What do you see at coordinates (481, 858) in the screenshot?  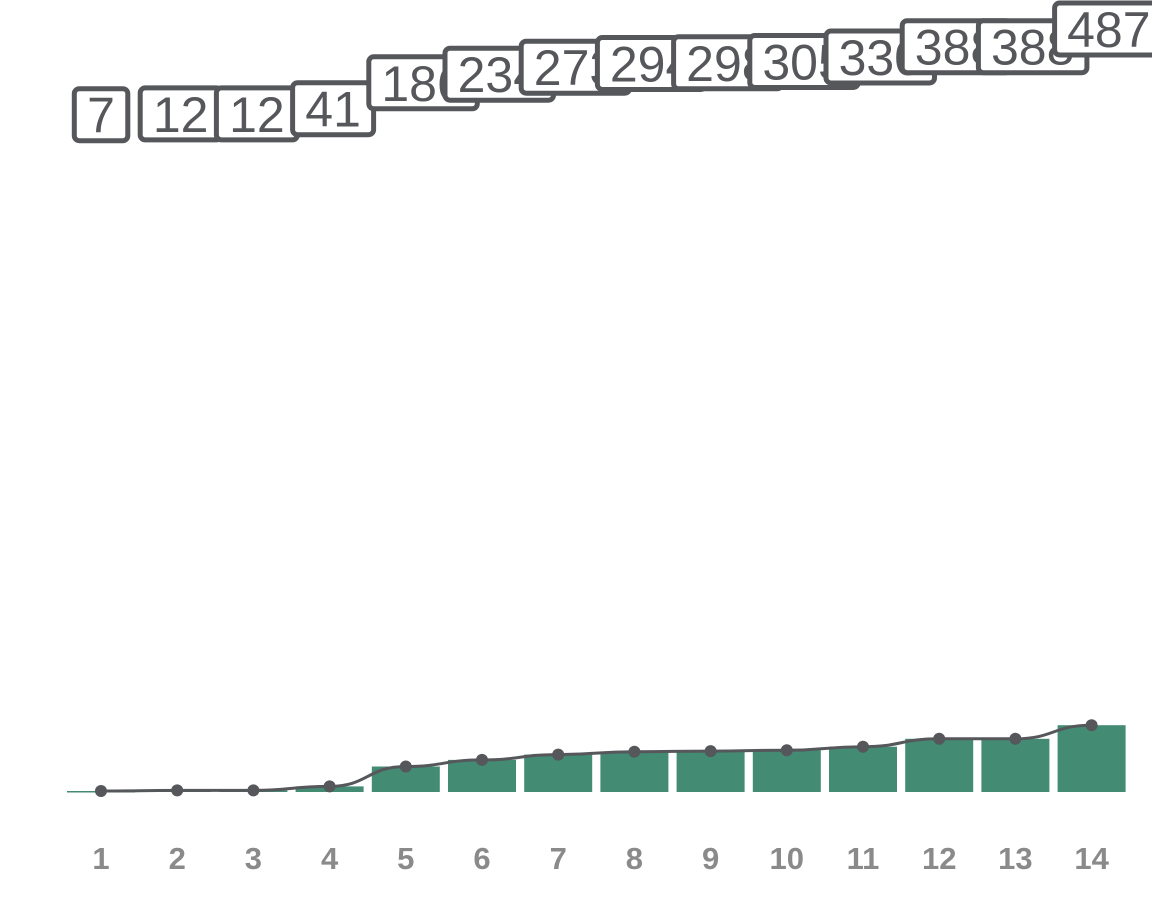 I see `x-tick-label-6: 6` at bounding box center [481, 858].